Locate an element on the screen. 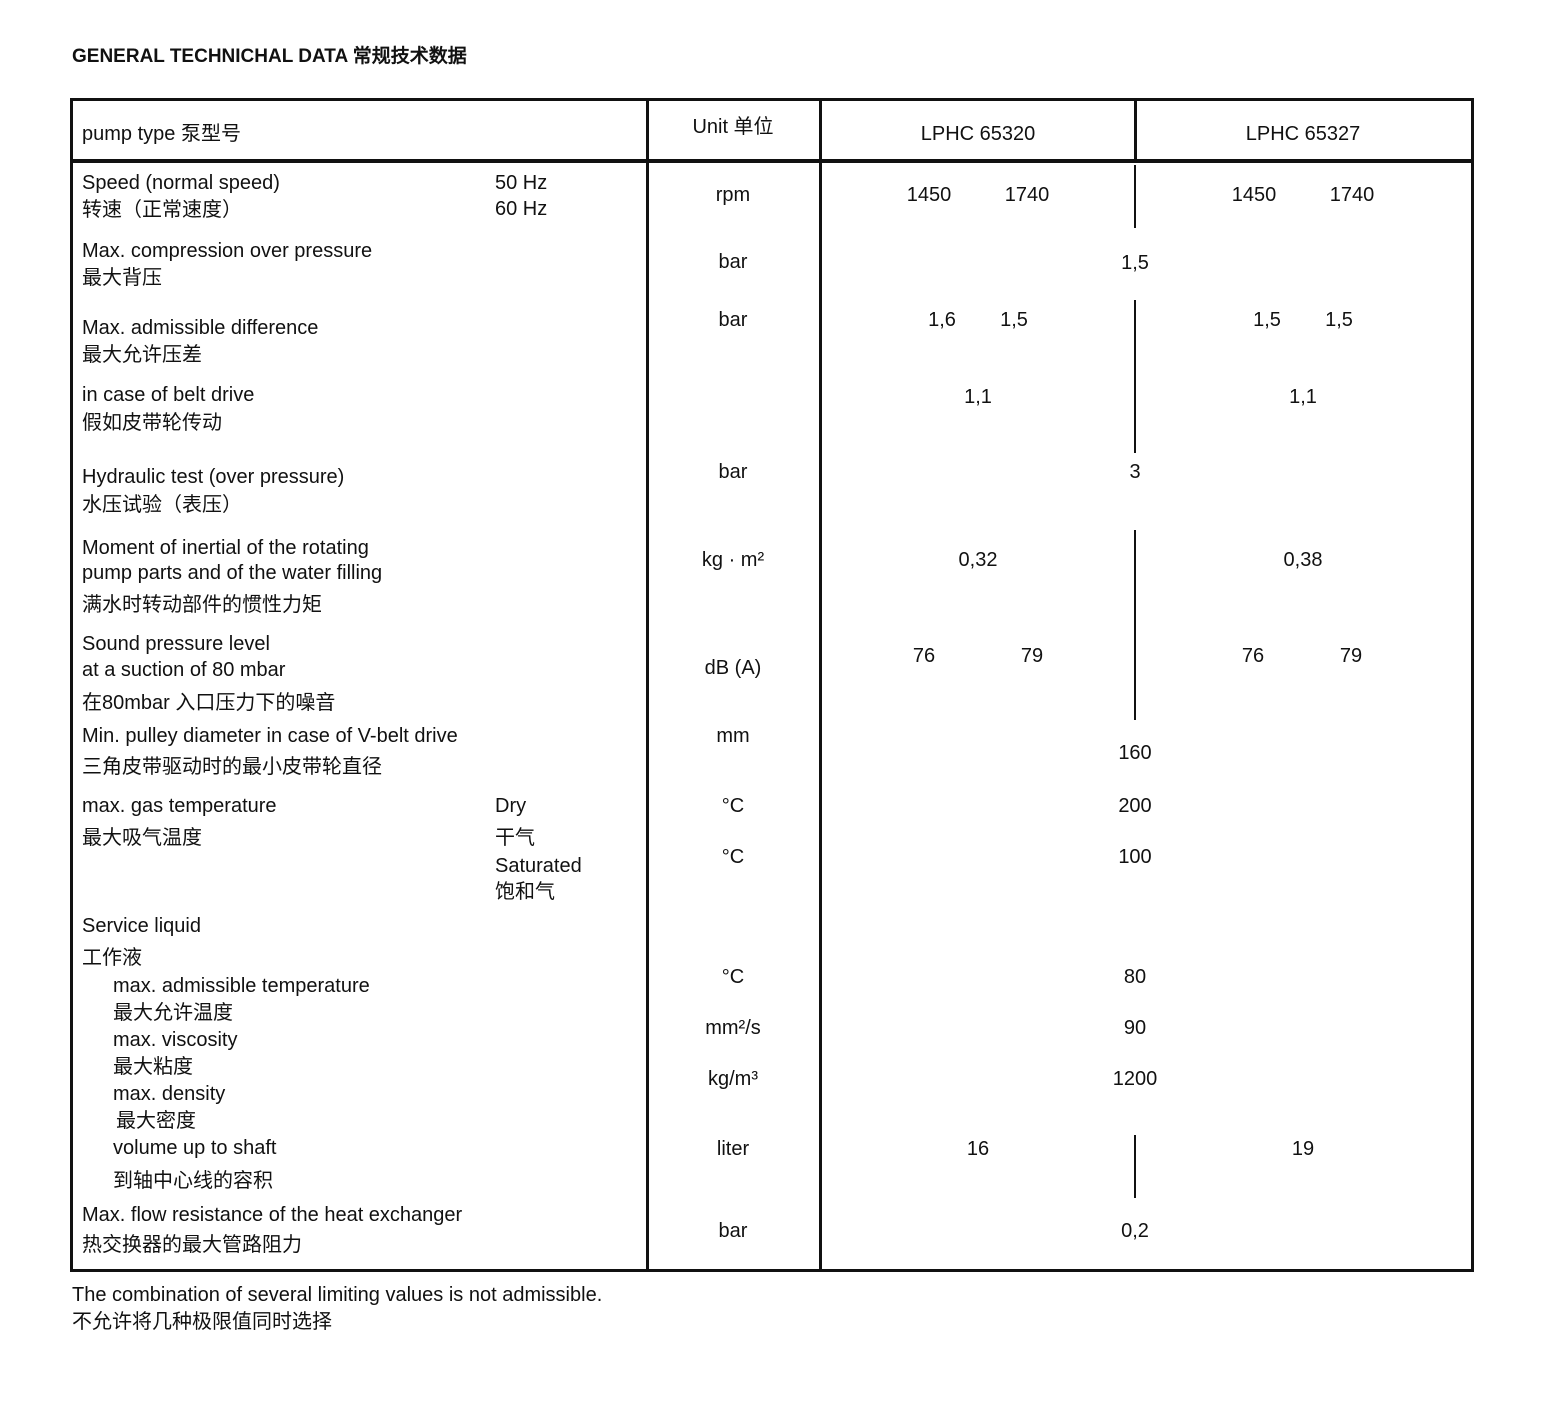 This screenshot has width=1545, height=1405. row-label: Moment of inertial of the rotating is located at coordinates (225, 548).